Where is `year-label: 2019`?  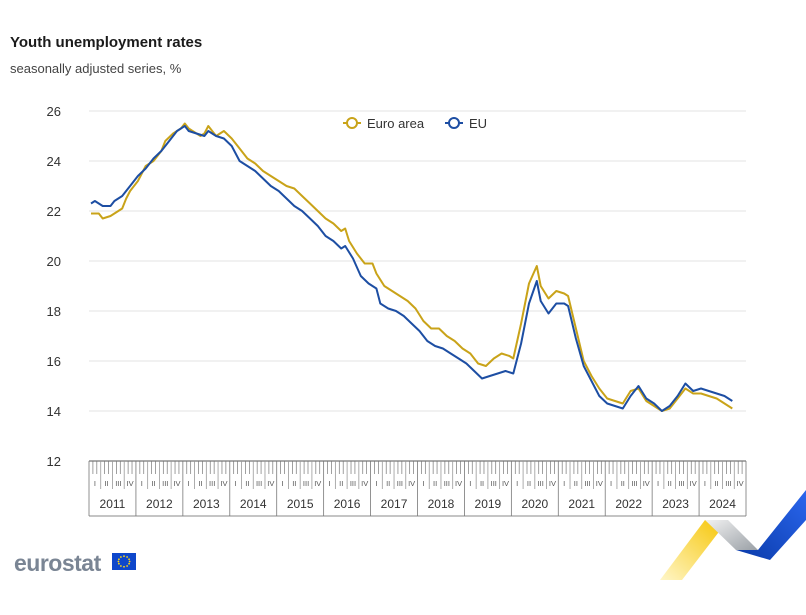
year-label: 2019 is located at coordinates (488, 504).